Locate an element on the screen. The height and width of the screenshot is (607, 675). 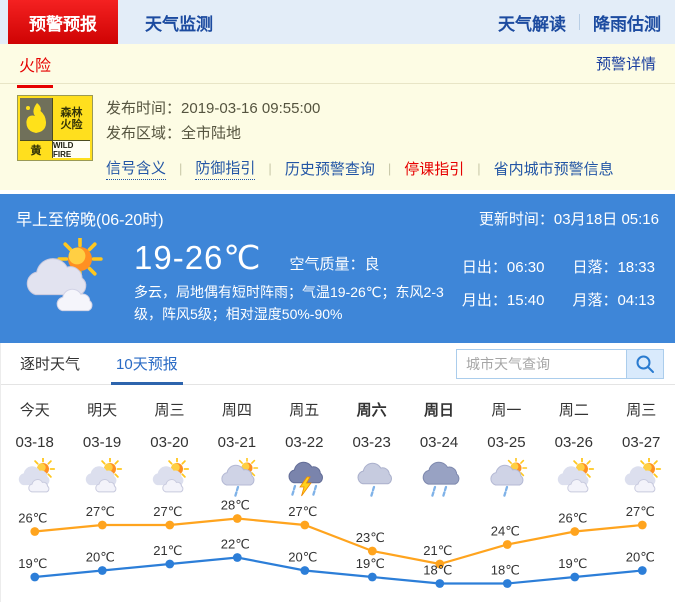
publish-area-label: 发布区域： is located at coordinates (144, 133).